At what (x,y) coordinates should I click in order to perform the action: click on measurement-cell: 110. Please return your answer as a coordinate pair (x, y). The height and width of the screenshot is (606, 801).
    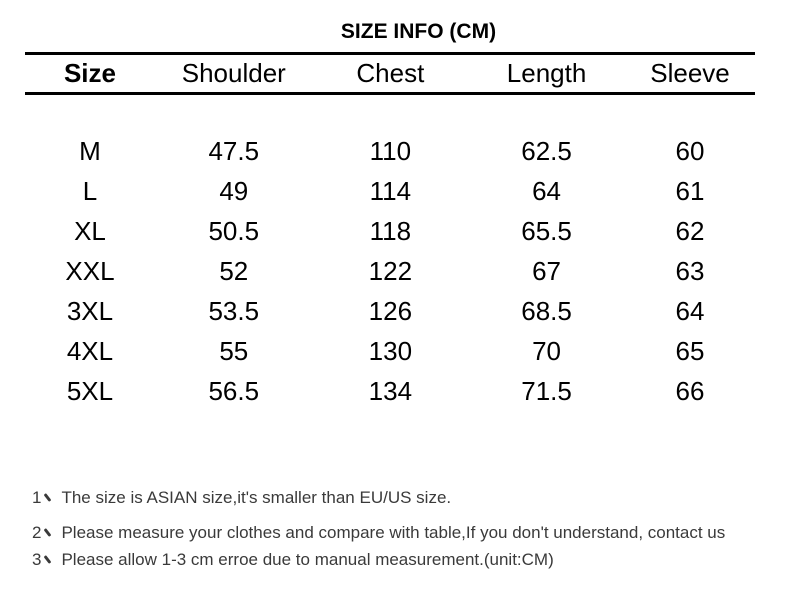
    Looking at the image, I should click on (390, 150).